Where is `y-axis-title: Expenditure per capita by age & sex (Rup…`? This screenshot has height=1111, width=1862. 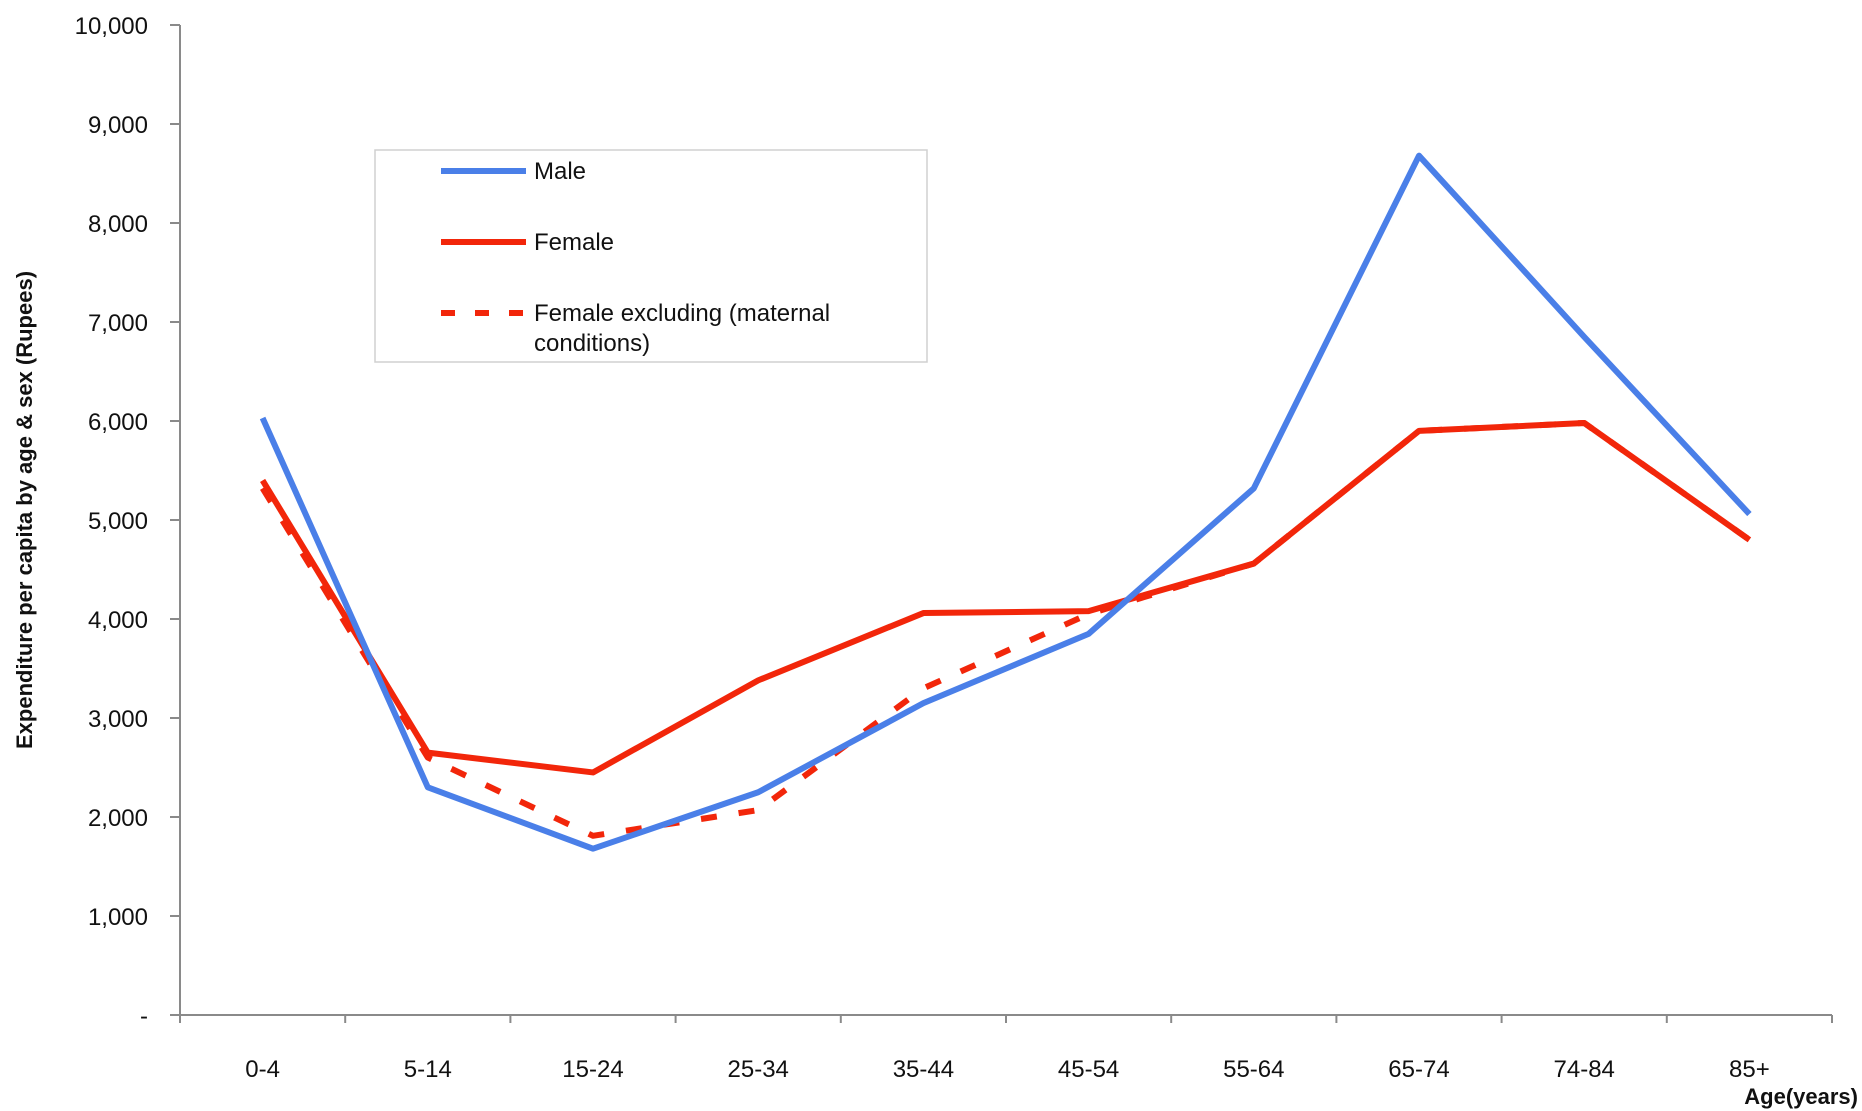
y-axis-title: Expenditure per capita by age & sex (Rup… is located at coordinates (24, 510).